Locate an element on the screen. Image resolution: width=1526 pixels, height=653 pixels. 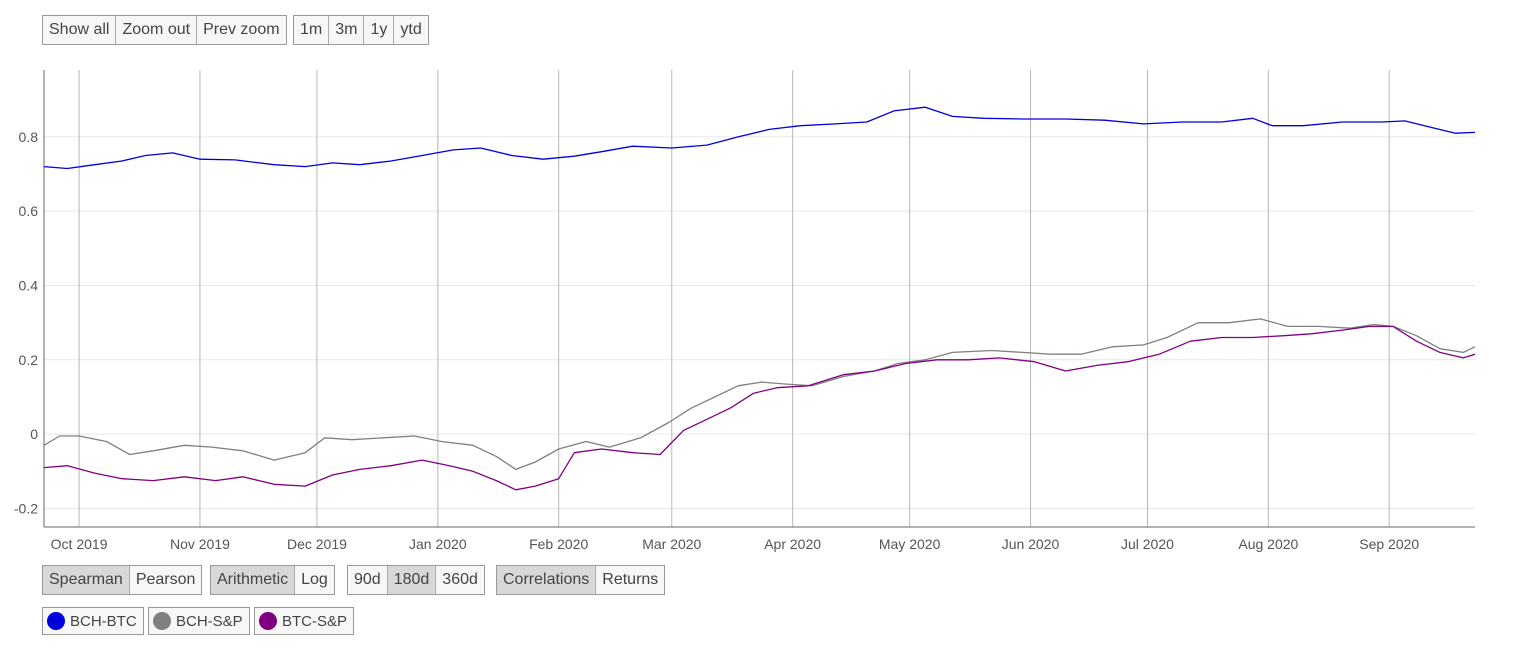
x-tick-label: May 2020 is located at coordinates (910, 544).